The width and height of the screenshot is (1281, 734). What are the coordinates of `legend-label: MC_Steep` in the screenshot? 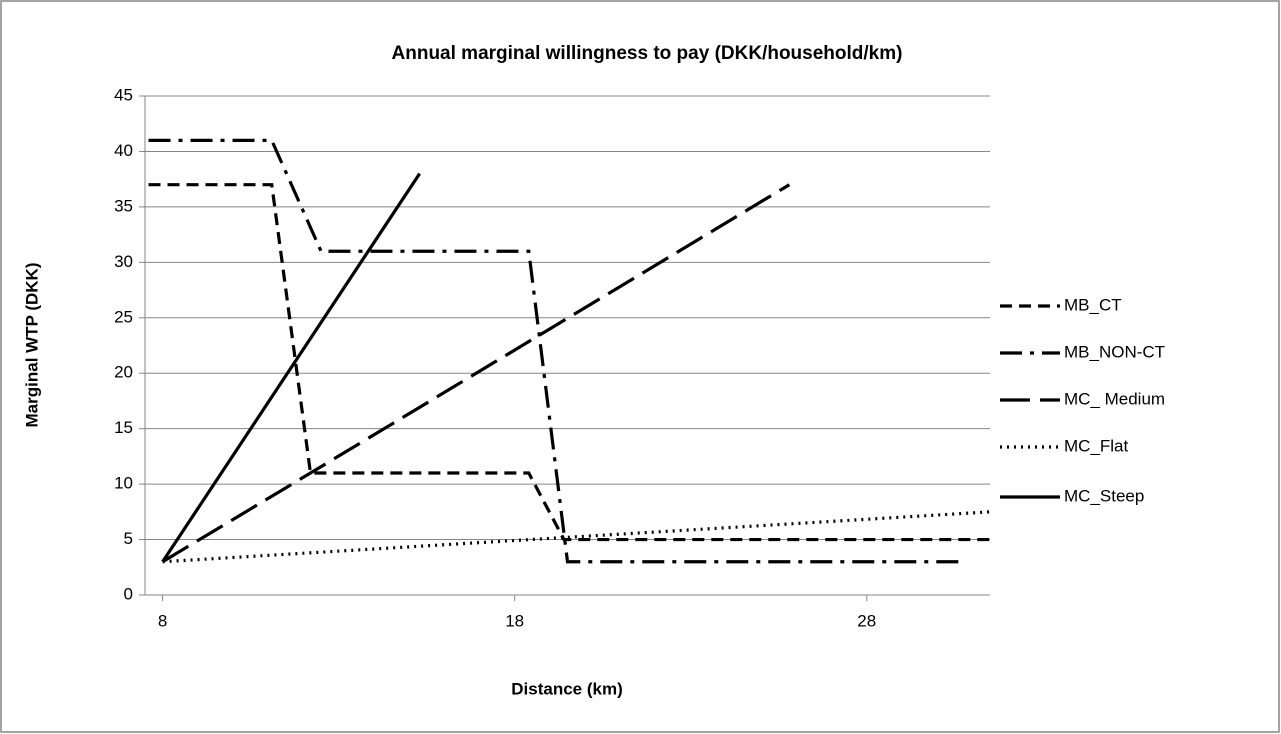 It's located at (1104, 495).